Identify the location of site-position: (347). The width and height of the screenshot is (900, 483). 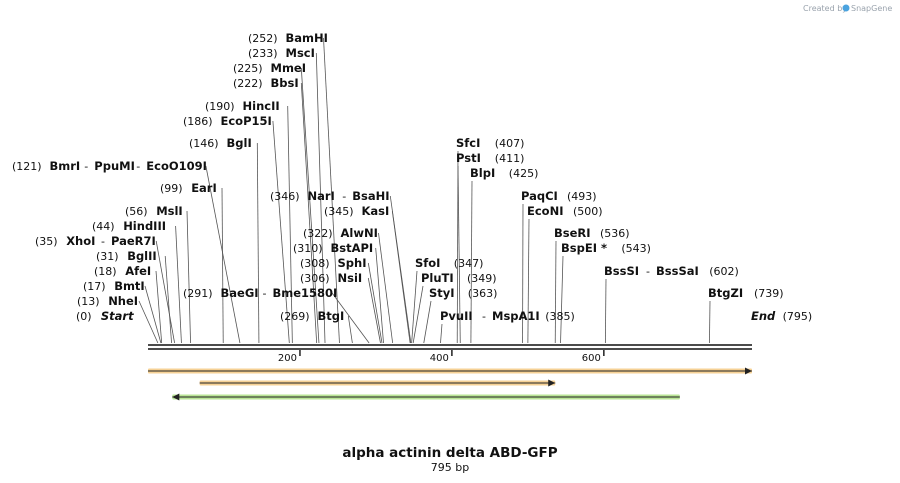
(469, 263).